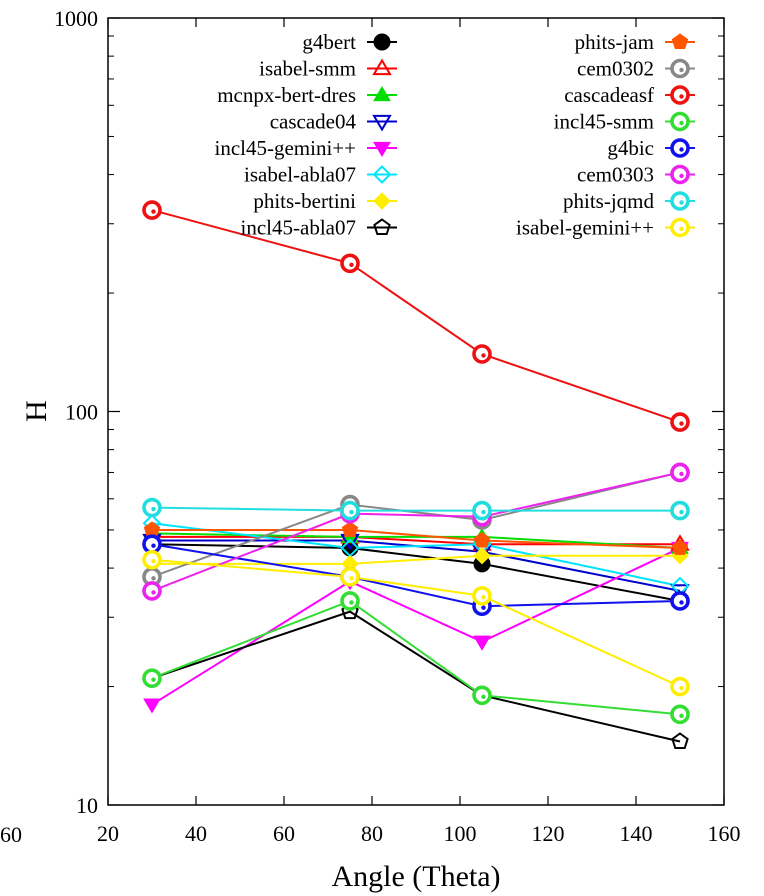  Describe the element at coordinates (680, 41) in the screenshot. I see `legend-marker-phits-jam` at that location.